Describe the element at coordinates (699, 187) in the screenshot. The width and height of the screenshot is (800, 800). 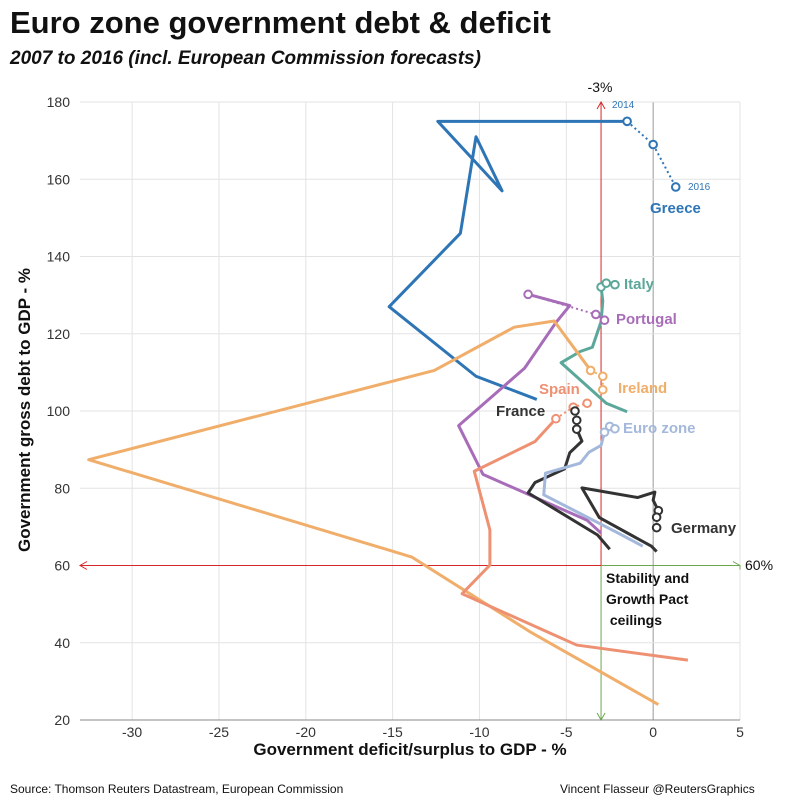
I see `greece-2016-label: 2016` at that location.